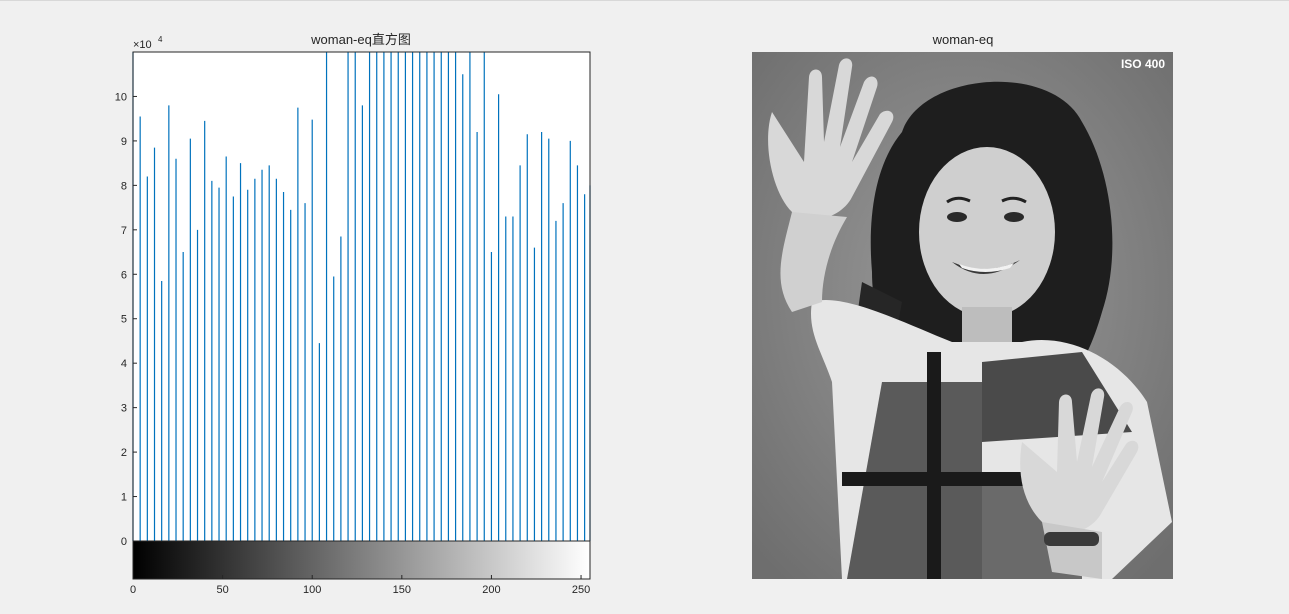  What do you see at coordinates (124, 275) in the screenshot?
I see `y-tick-label: 6` at bounding box center [124, 275].